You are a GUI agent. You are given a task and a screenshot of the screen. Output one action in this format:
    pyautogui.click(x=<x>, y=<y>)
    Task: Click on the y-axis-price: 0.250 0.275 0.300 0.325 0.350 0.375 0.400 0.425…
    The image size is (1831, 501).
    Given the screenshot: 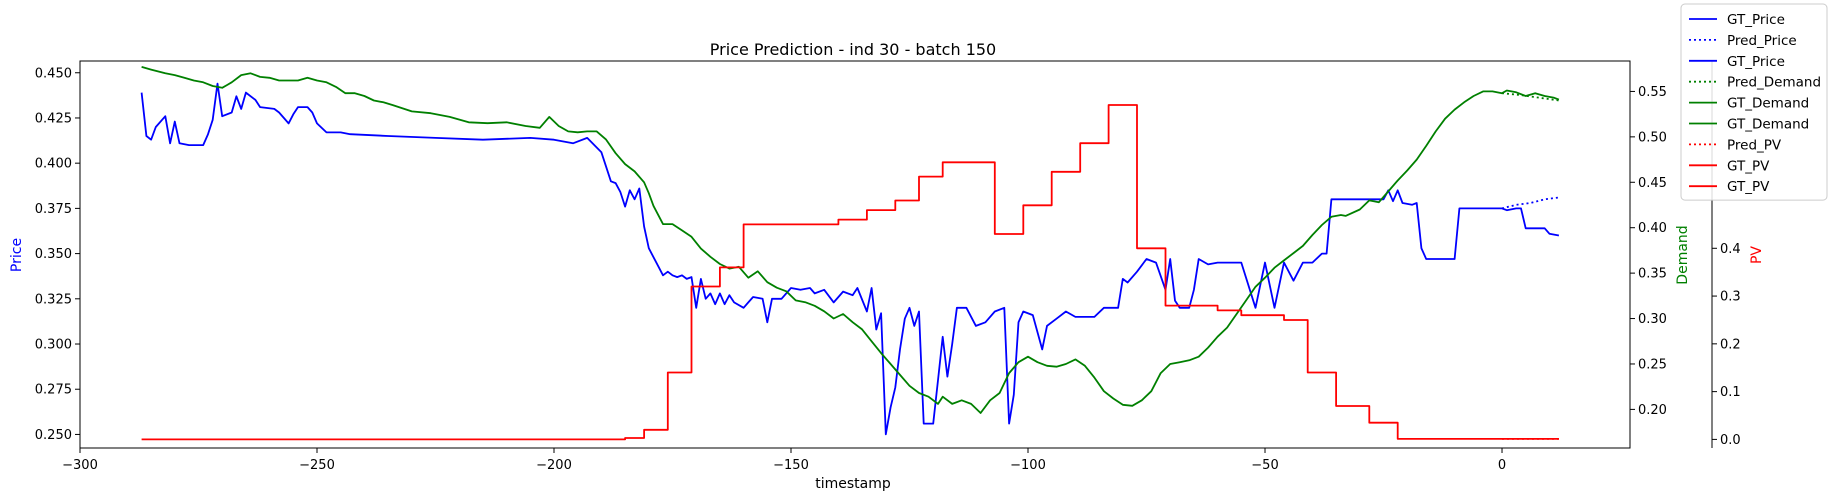 What is the action you would take?
    pyautogui.click(x=57, y=254)
    